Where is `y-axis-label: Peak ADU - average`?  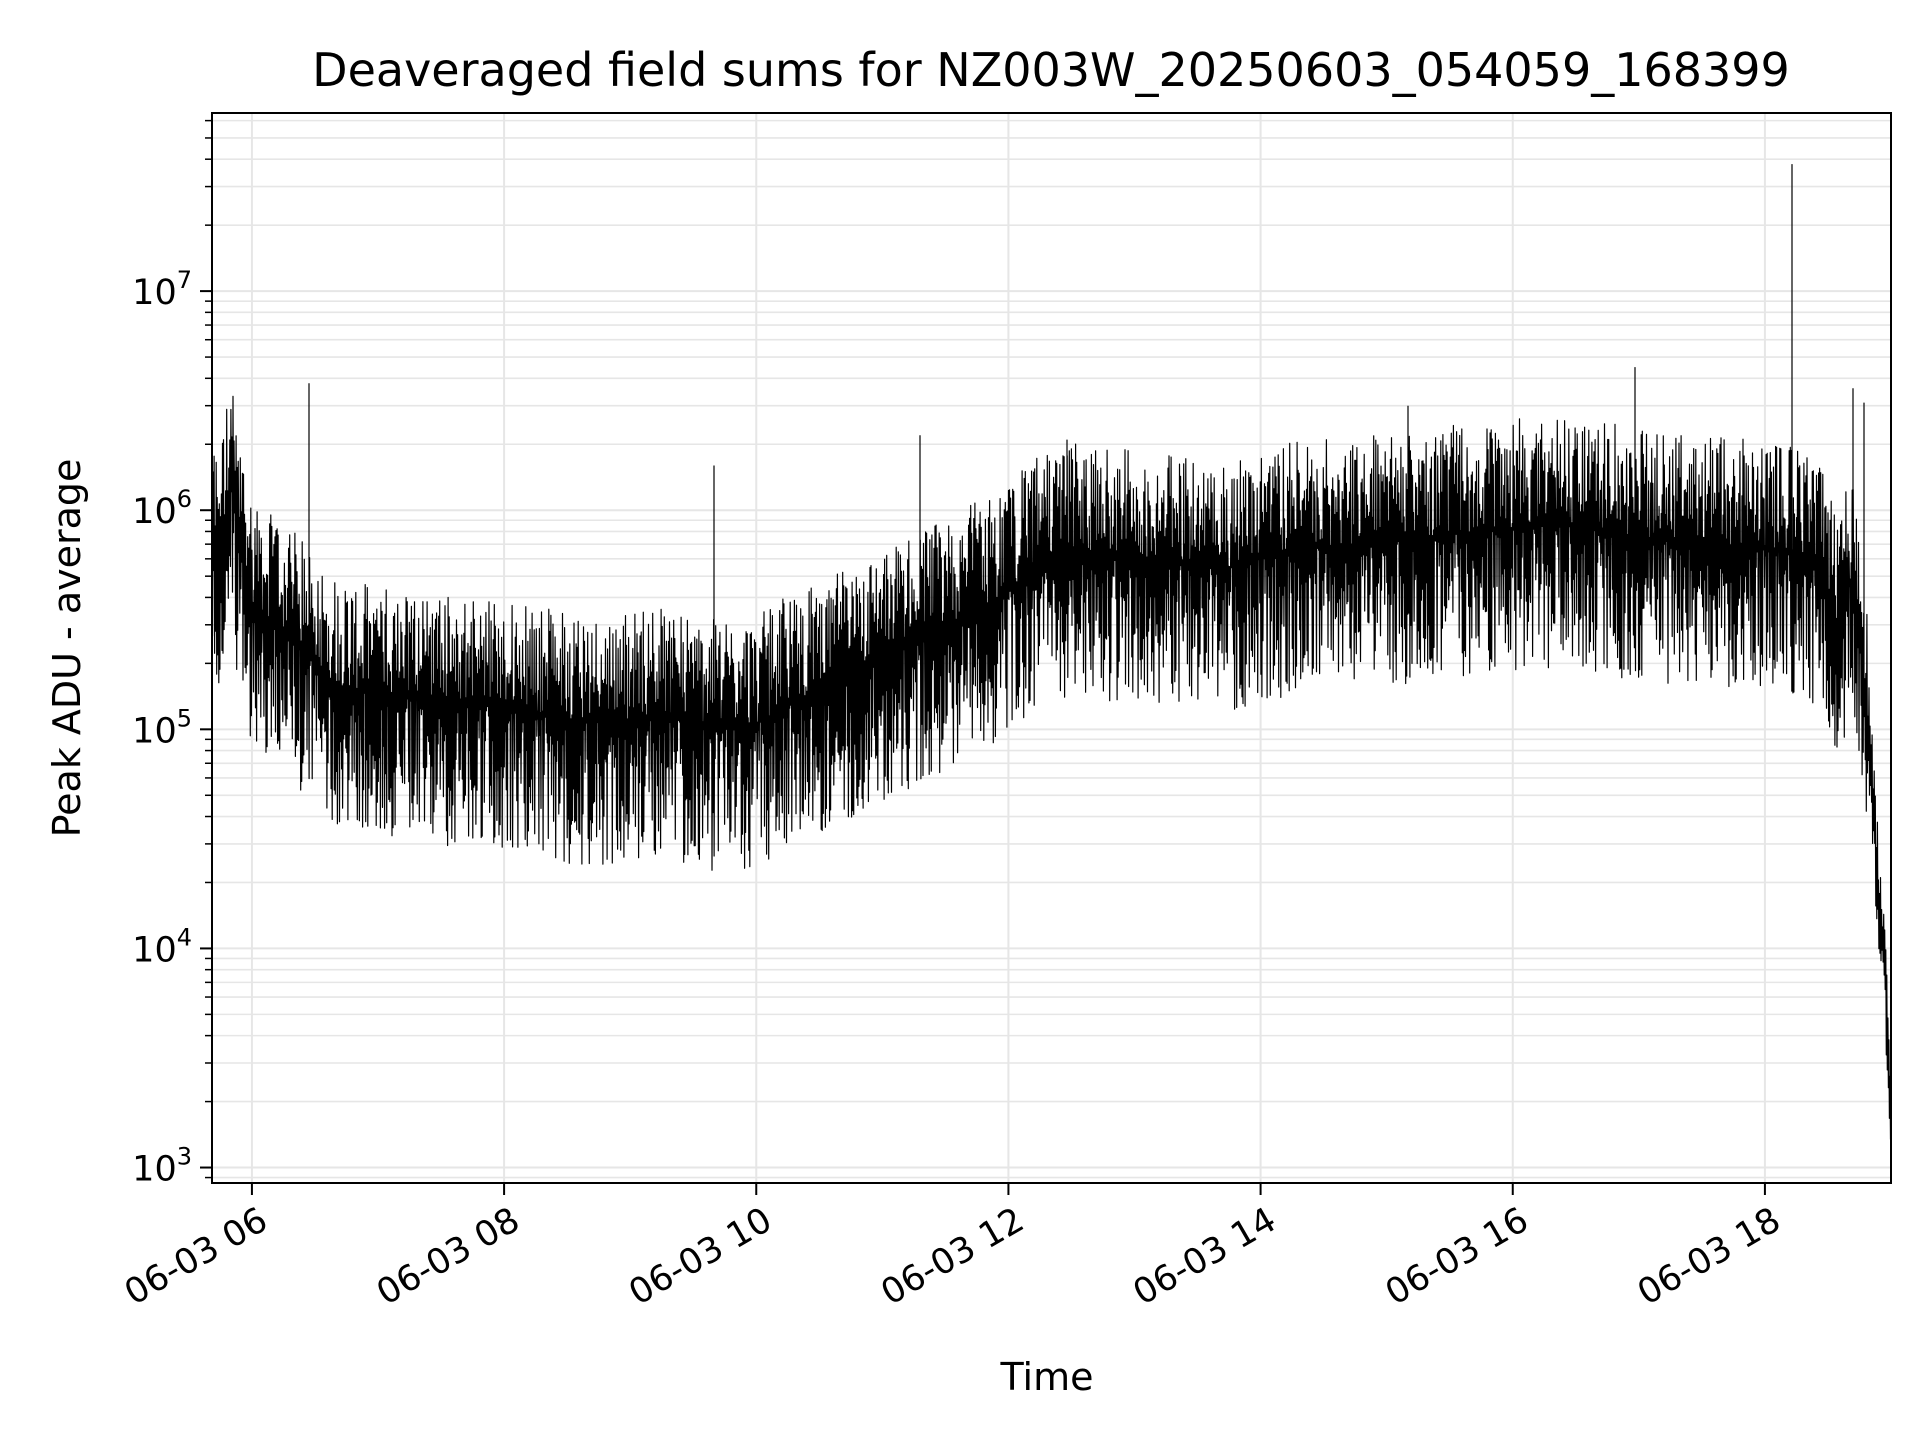 y-axis-label: Peak ADU - average is located at coordinates (67, 648).